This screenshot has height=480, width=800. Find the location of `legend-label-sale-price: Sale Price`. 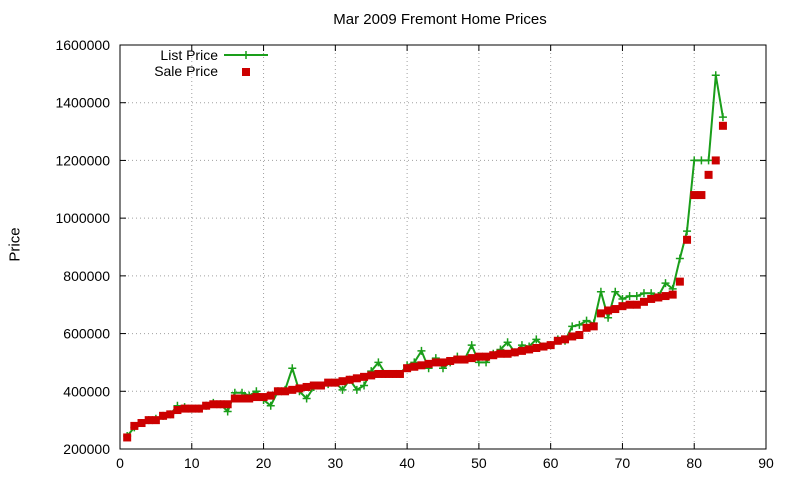

legend-label-sale-price: Sale Price is located at coordinates (186, 71).